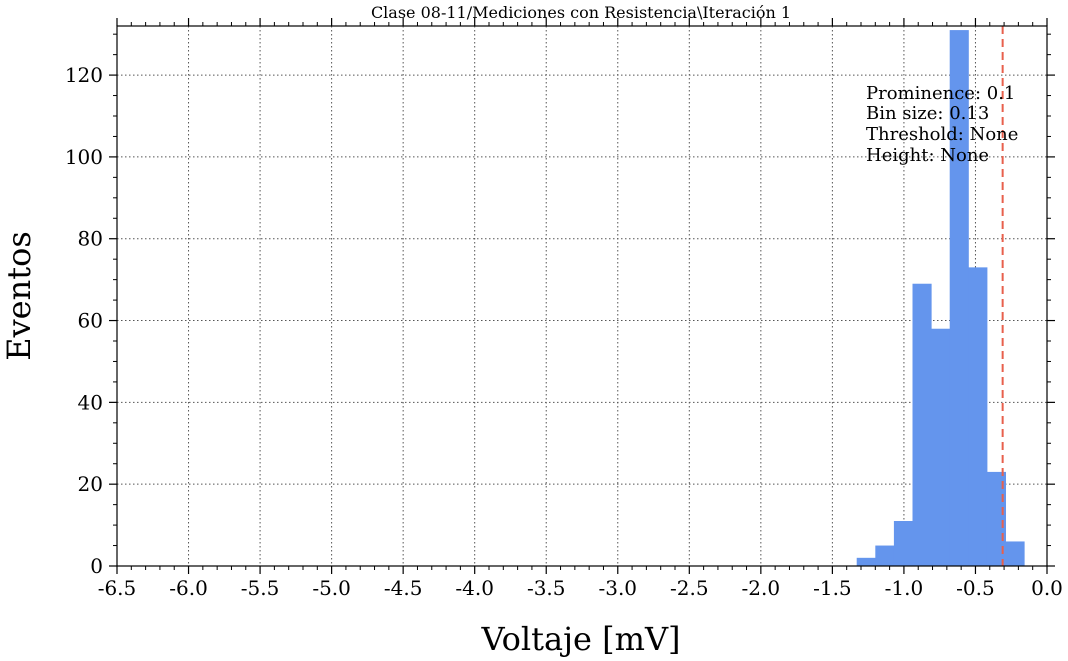 This screenshot has height=661, width=1068. I want to click on annotation-bin-size: Bin size: 0.13, so click(927, 113).